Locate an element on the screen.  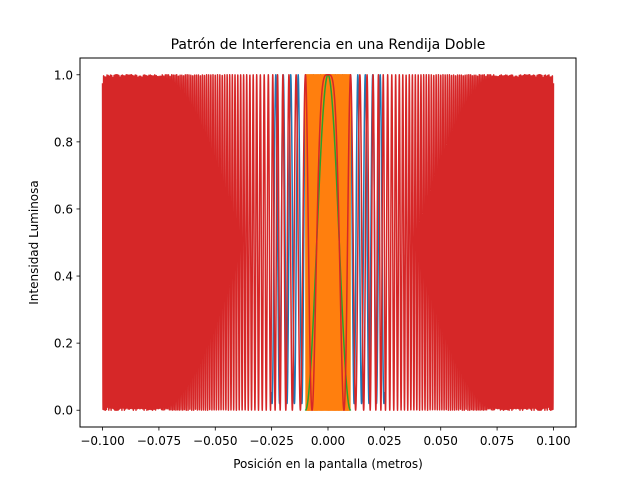
y-tick-label: 0.4 is located at coordinates (63, 277).